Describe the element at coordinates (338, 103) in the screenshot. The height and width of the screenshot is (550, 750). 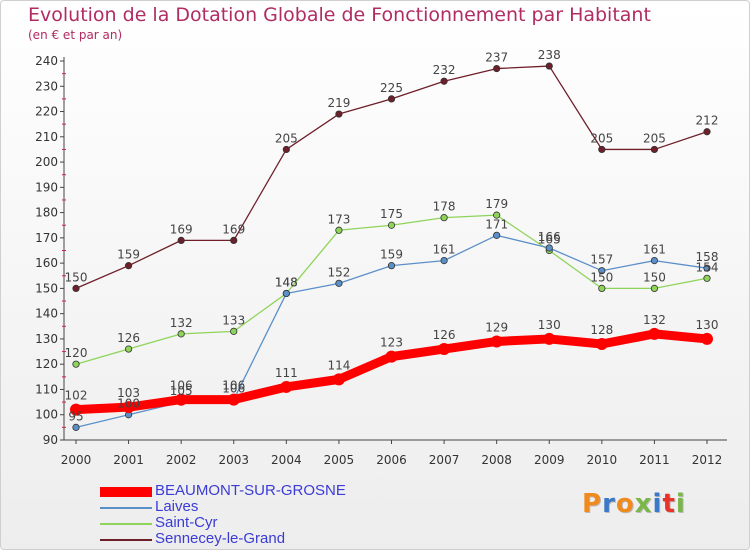
I see `data-label: 219` at that location.